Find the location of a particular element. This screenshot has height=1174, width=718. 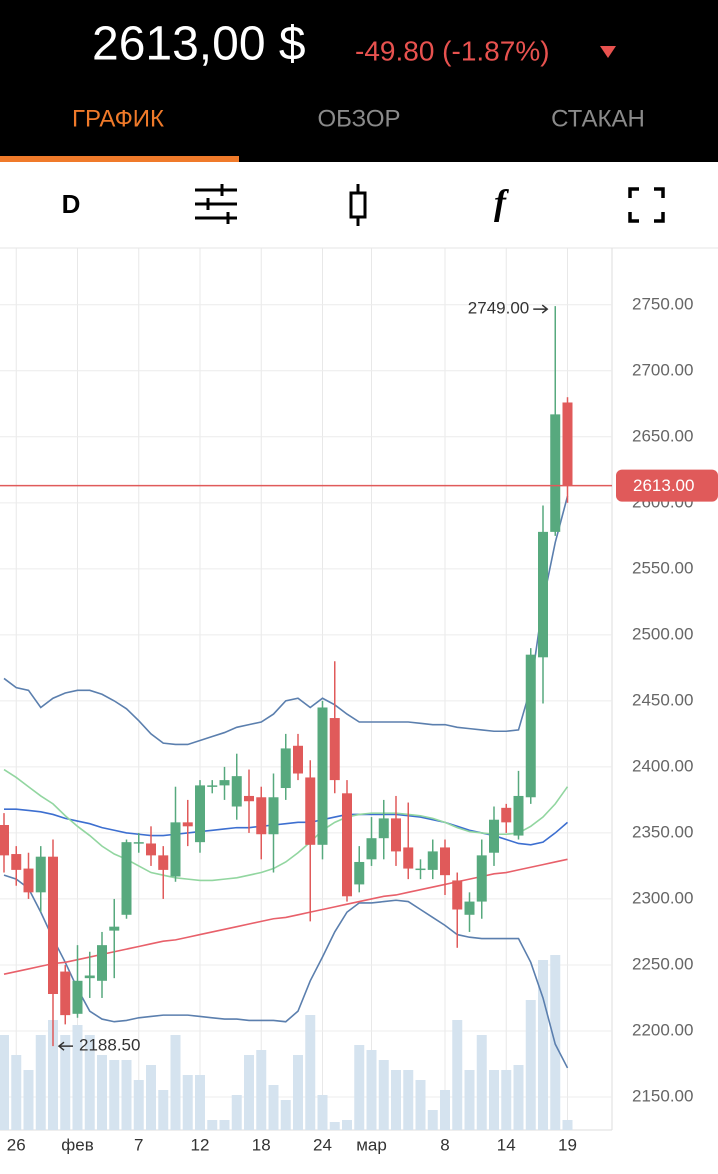

x-tick-label: фев is located at coordinates (77, 1144).